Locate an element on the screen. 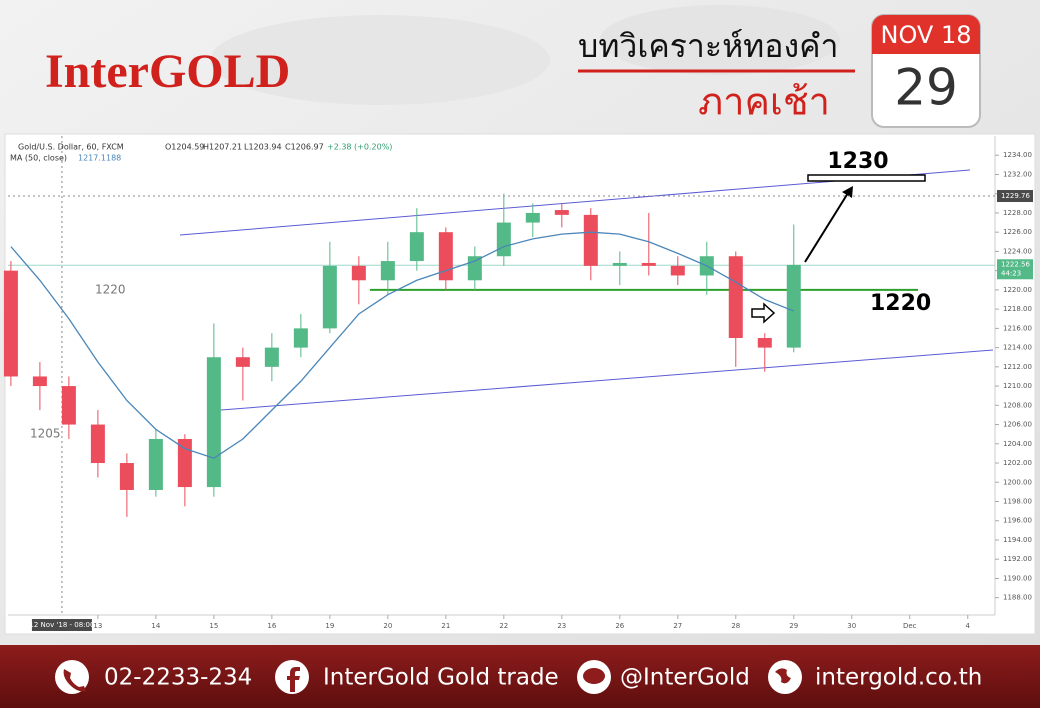 This screenshot has width=1040, height=708. x-tick-label: 13 is located at coordinates (97, 626).